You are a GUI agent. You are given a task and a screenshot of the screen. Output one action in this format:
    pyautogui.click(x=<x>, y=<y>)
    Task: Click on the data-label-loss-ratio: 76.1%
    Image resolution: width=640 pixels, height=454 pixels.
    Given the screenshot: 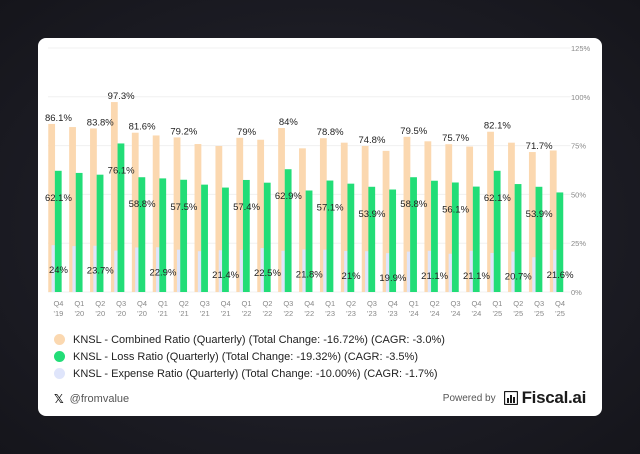 What is the action you would take?
    pyautogui.click(x=121, y=170)
    